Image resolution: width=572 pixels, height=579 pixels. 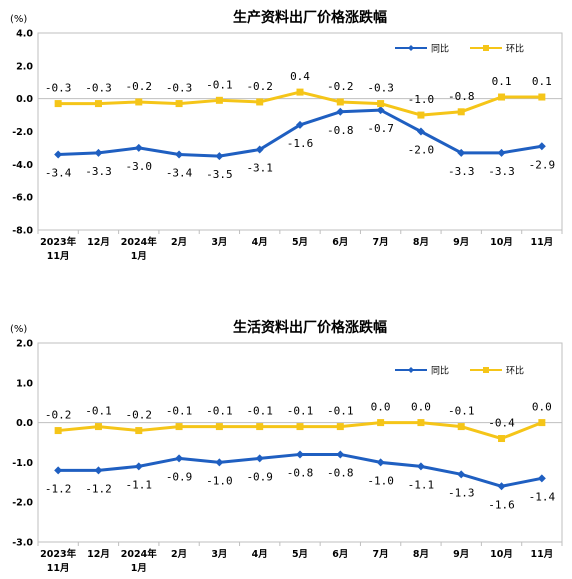 What do you see at coordinates (98, 88) in the screenshot?
I see `data-label-mom: -0.3` at bounding box center [98, 88].